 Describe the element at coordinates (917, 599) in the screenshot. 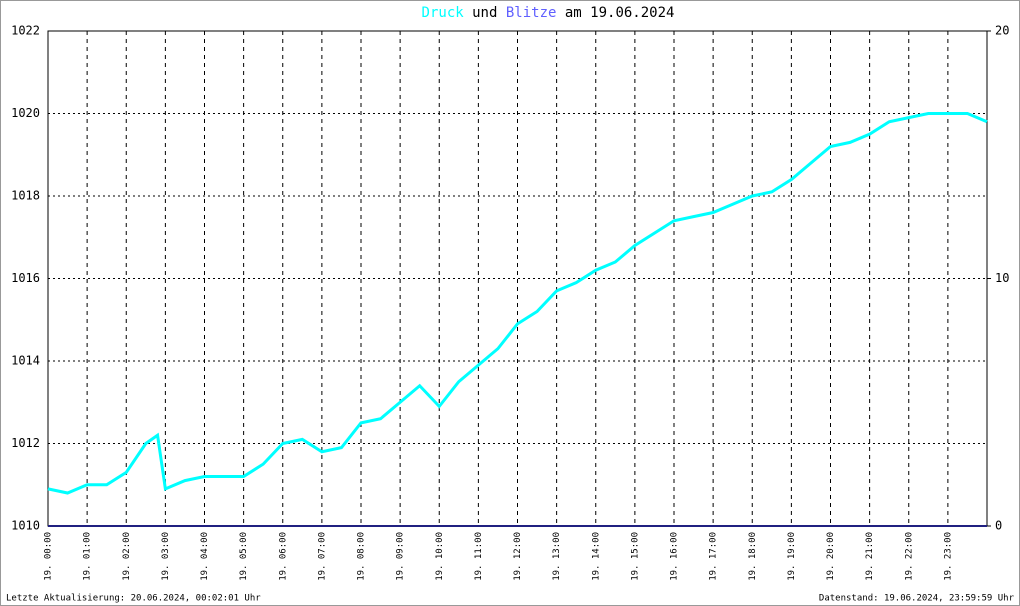

I see `footer-right: Datenstand: 19.06.2024, 23:59:59 Uhr` at that location.